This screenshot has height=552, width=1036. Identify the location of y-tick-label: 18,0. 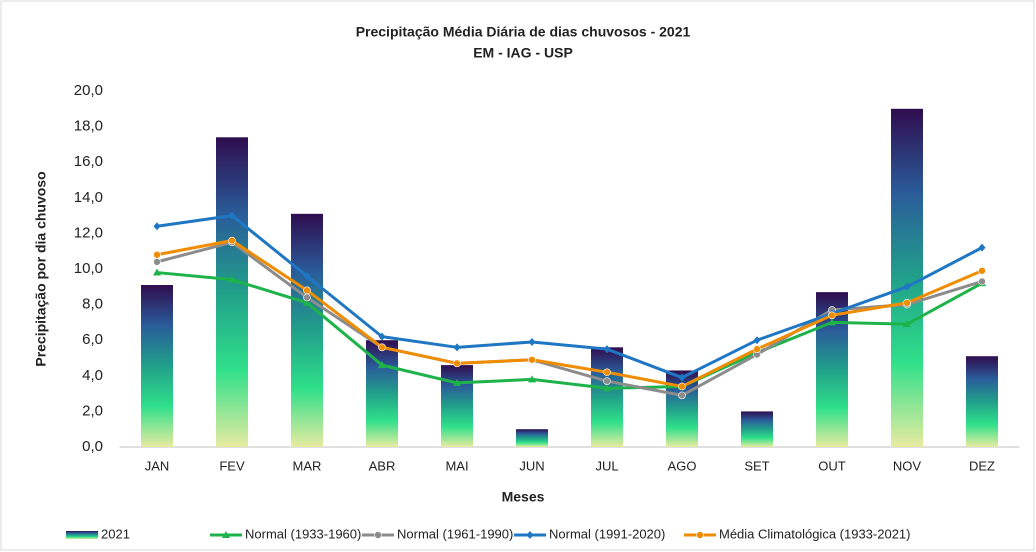
(88, 126).